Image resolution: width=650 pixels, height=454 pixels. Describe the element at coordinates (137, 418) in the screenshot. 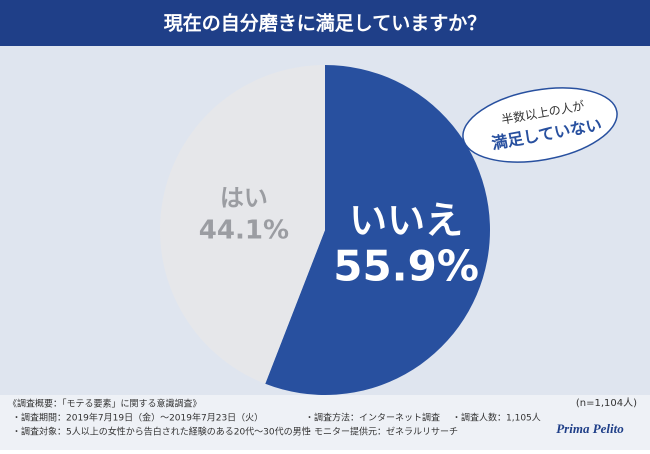

I see `note: ・調査期間：2019年7月19日（金）～2019年7月23日（火）` at that location.